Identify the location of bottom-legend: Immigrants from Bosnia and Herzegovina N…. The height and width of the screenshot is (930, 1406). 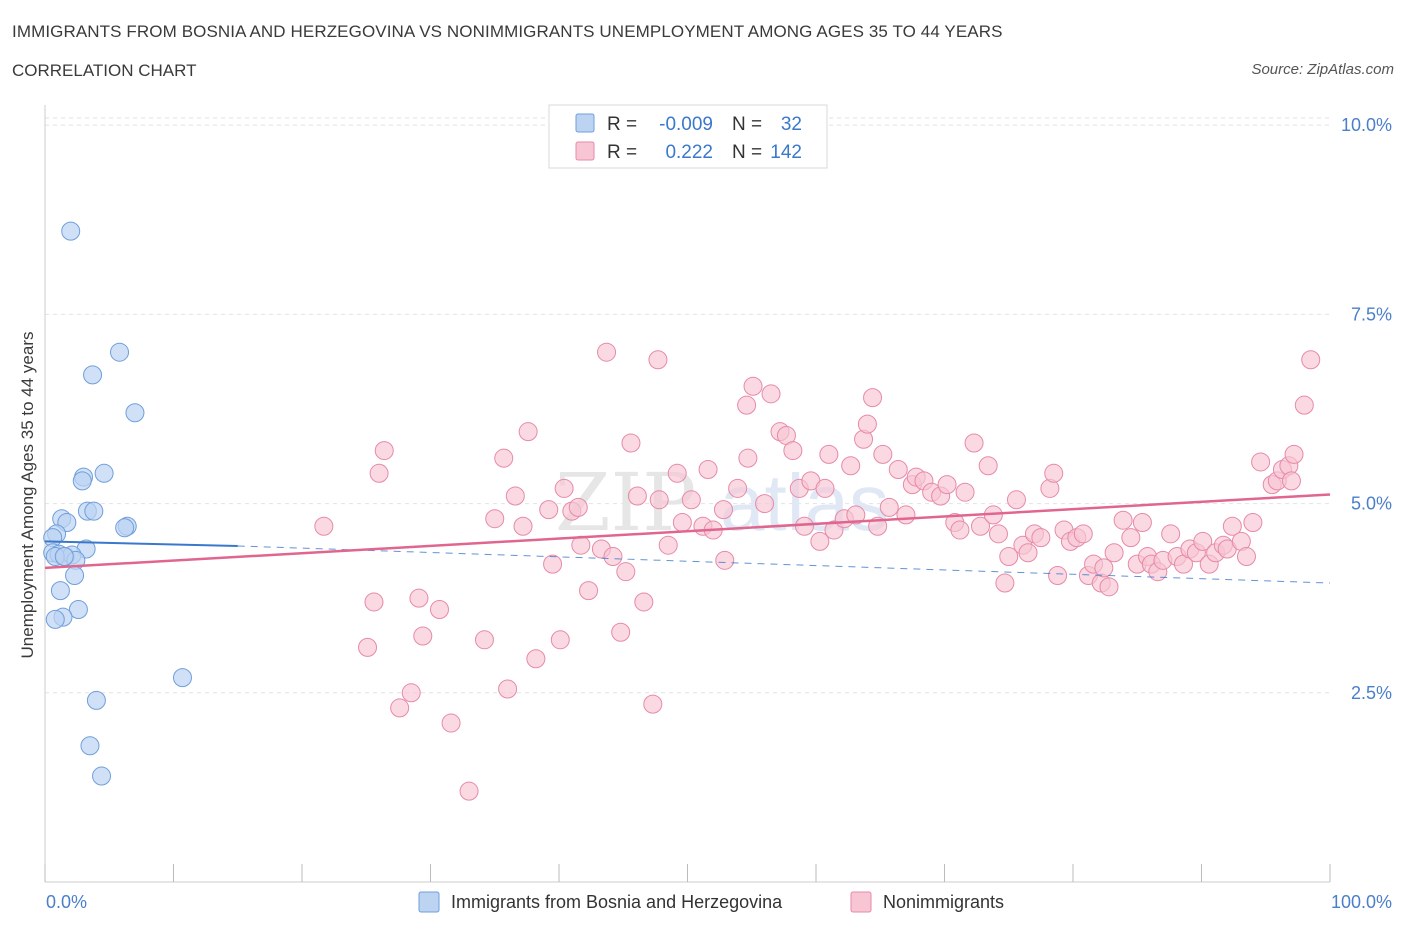
(711, 902).